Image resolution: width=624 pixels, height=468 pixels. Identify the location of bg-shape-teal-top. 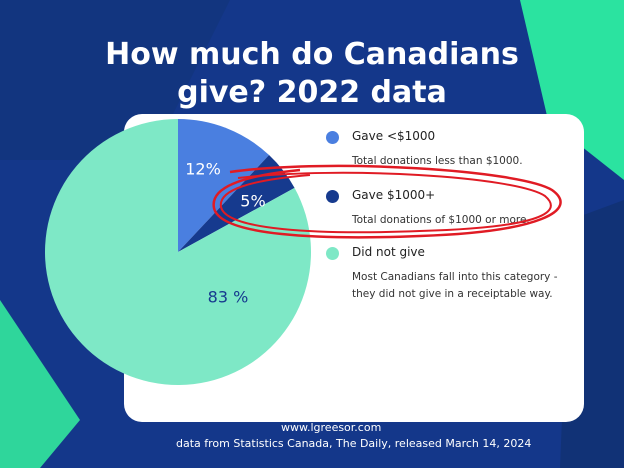
(572, 90).